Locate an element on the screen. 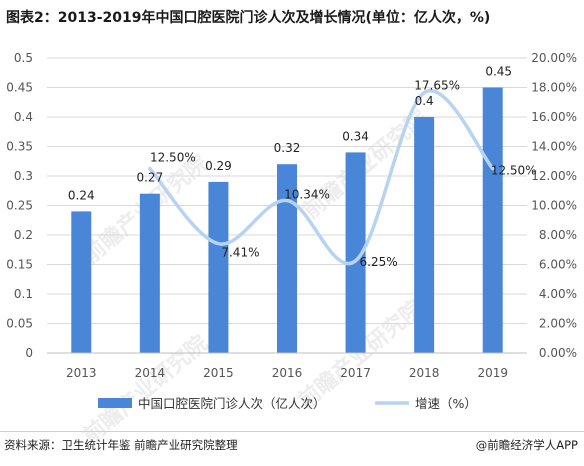 The image size is (584, 466). right-tick-label: 12.00% is located at coordinates (554, 176).